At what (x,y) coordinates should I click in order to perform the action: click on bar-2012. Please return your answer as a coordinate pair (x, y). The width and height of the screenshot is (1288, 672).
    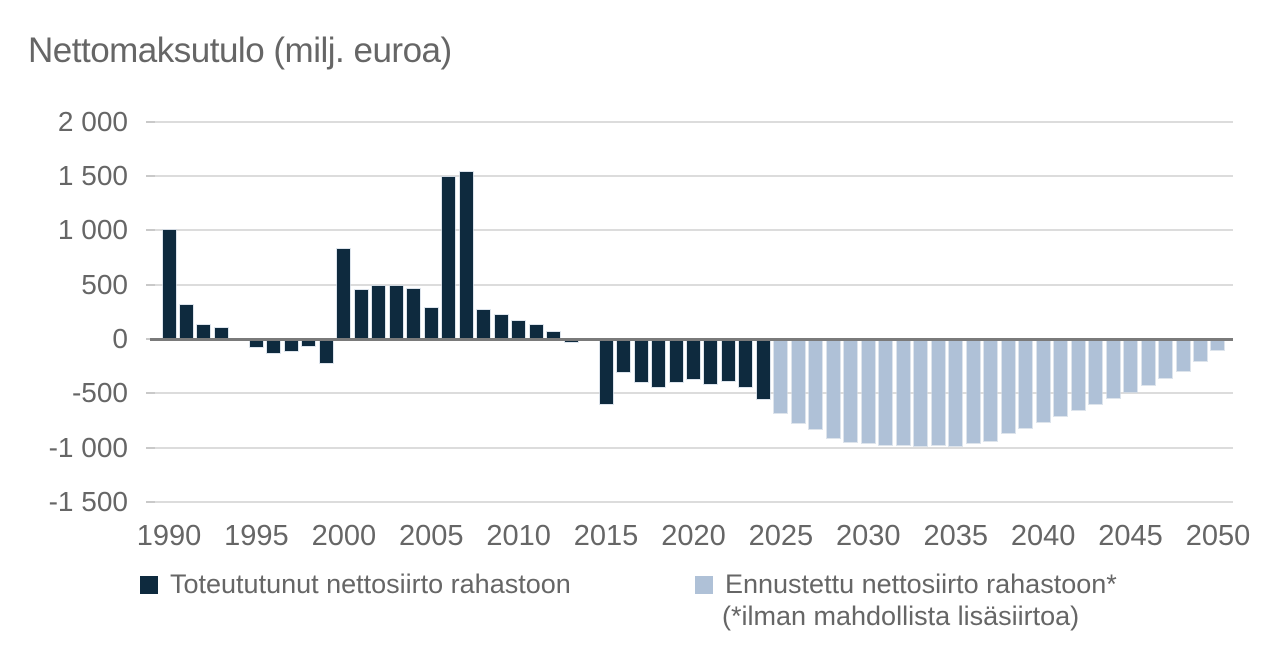
    Looking at the image, I should click on (554, 335).